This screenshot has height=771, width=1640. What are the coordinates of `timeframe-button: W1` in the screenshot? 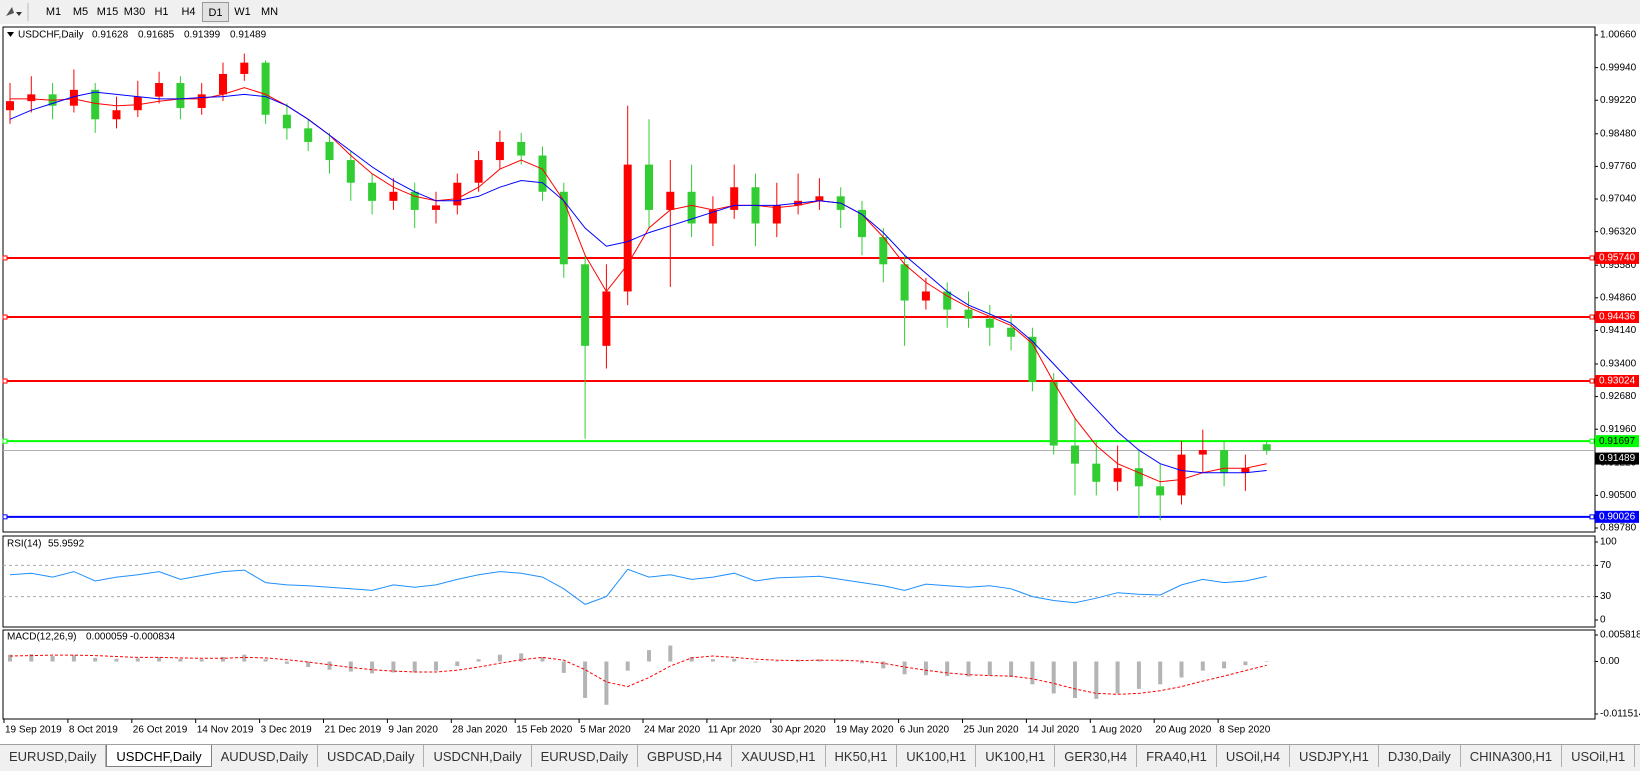 It's located at (242, 12).